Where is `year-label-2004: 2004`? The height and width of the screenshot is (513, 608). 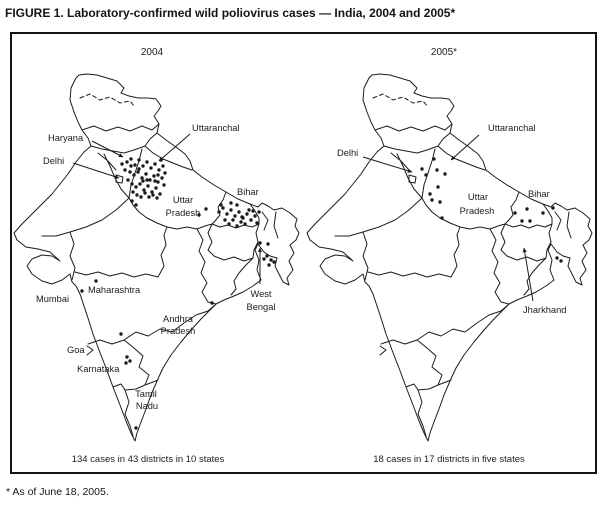
year-label-2004: 2004 is located at coordinates (152, 52).